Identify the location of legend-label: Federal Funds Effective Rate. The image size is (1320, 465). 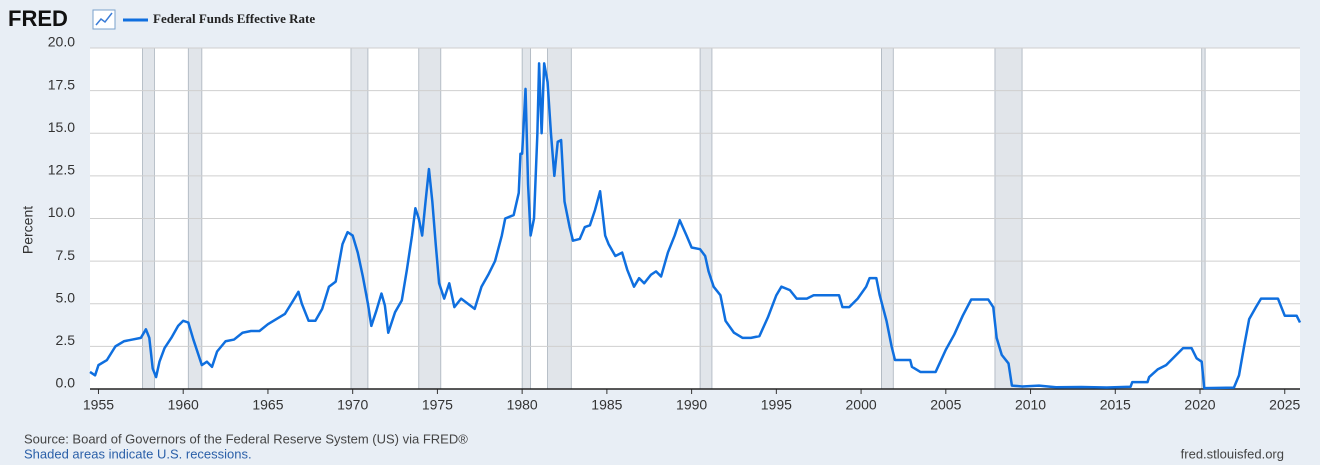
(234, 18).